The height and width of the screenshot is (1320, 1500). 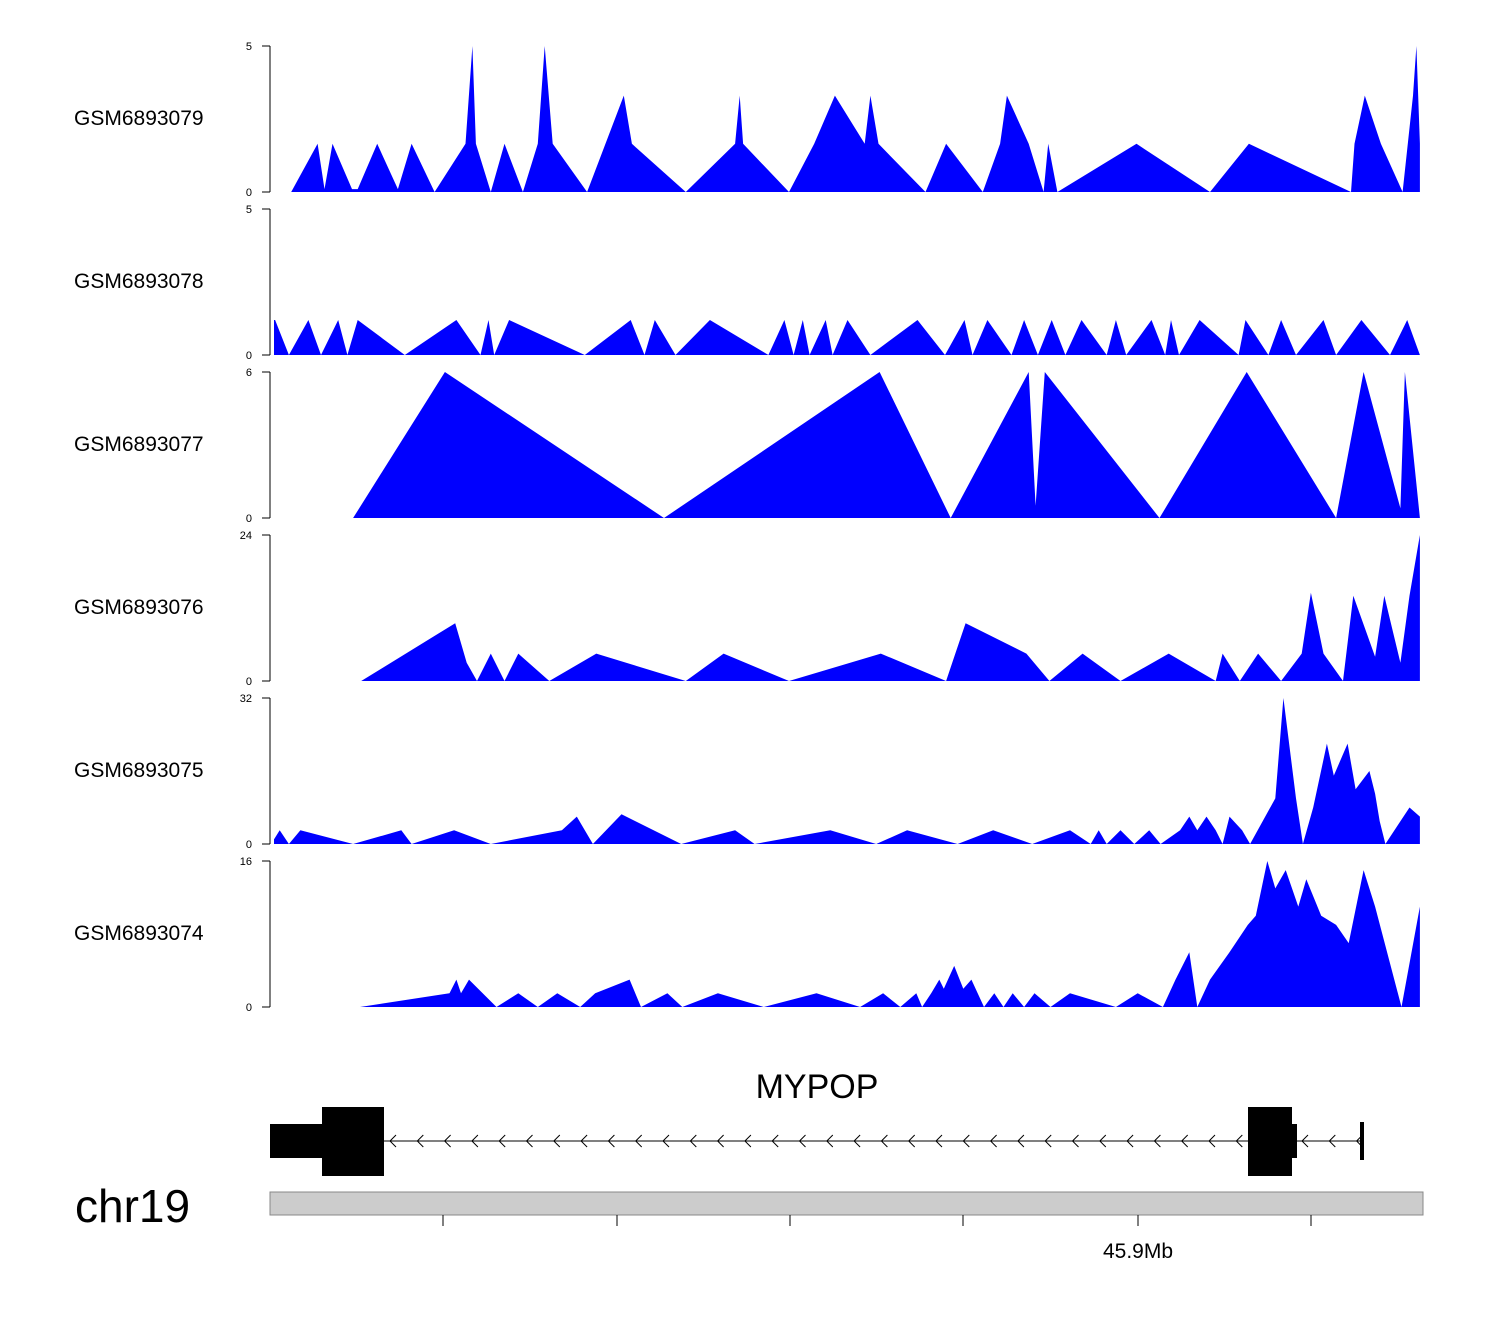 I want to click on strand-arrows, so click(x=876, y=1141).